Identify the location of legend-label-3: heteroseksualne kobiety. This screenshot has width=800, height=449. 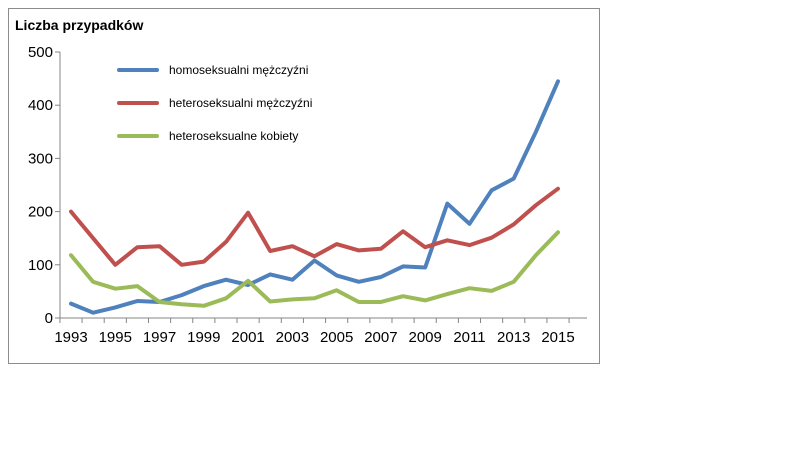
(233, 136).